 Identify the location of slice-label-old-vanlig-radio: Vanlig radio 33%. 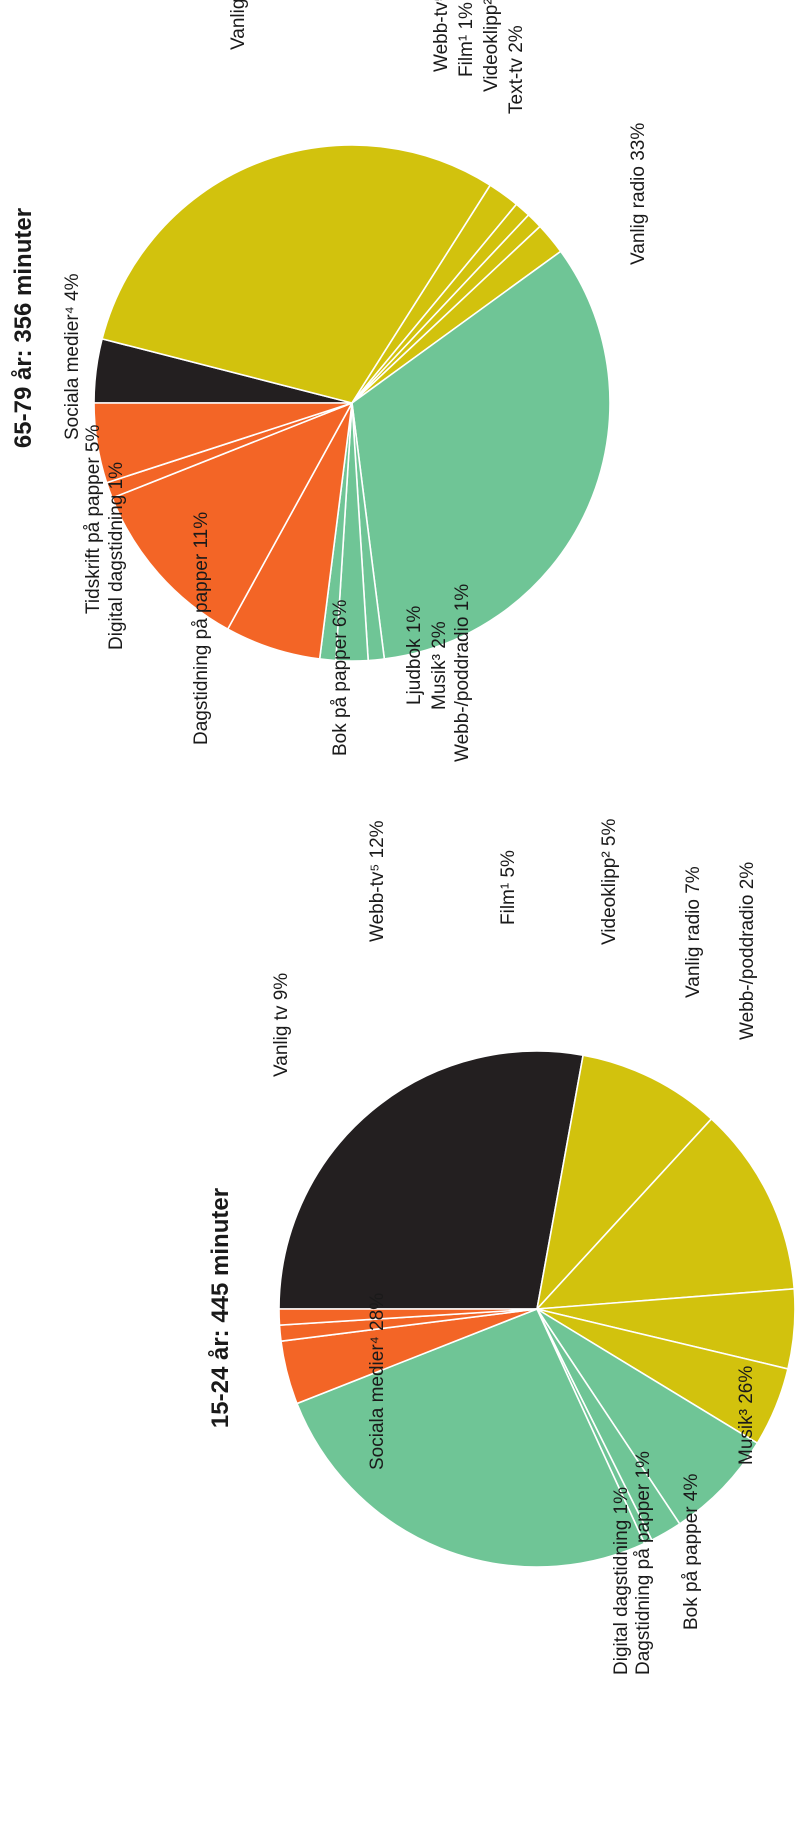
(638, 194).